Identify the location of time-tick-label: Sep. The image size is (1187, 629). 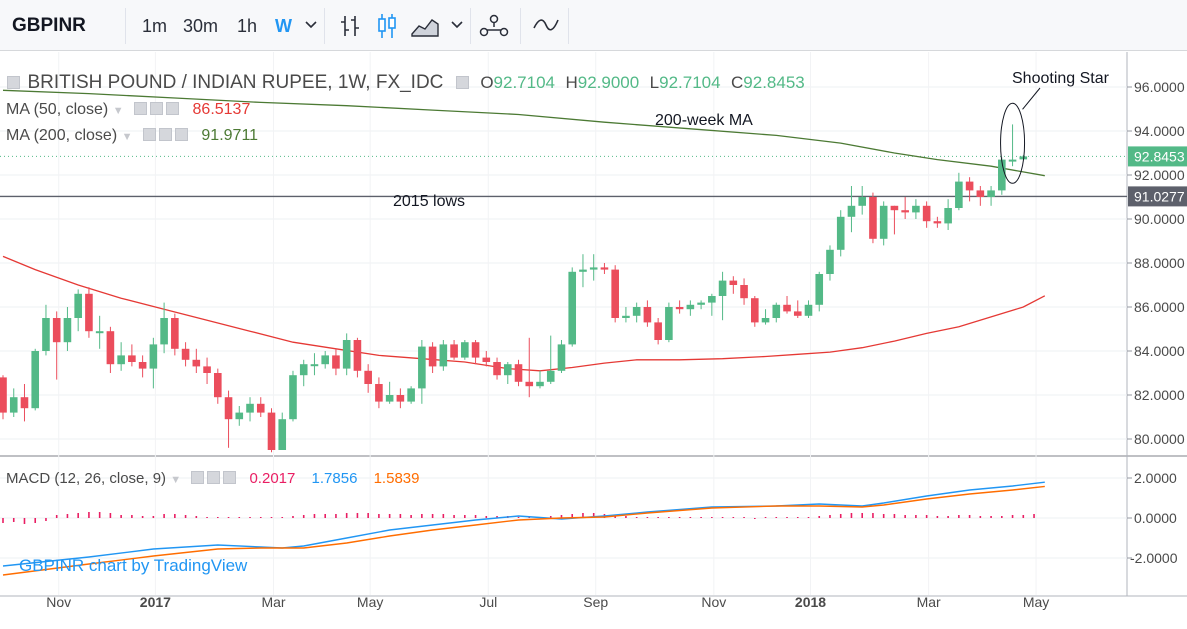
(595, 602).